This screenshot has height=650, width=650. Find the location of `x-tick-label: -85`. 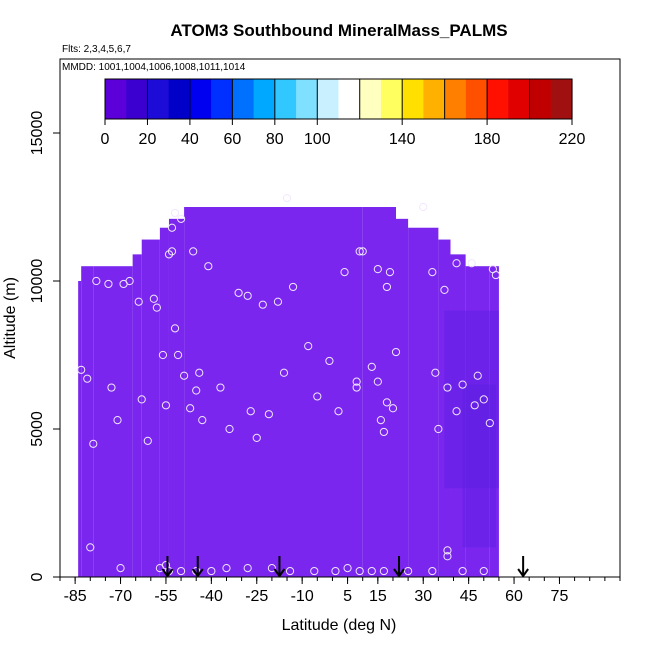

x-tick-label: -85 is located at coordinates (75, 596).